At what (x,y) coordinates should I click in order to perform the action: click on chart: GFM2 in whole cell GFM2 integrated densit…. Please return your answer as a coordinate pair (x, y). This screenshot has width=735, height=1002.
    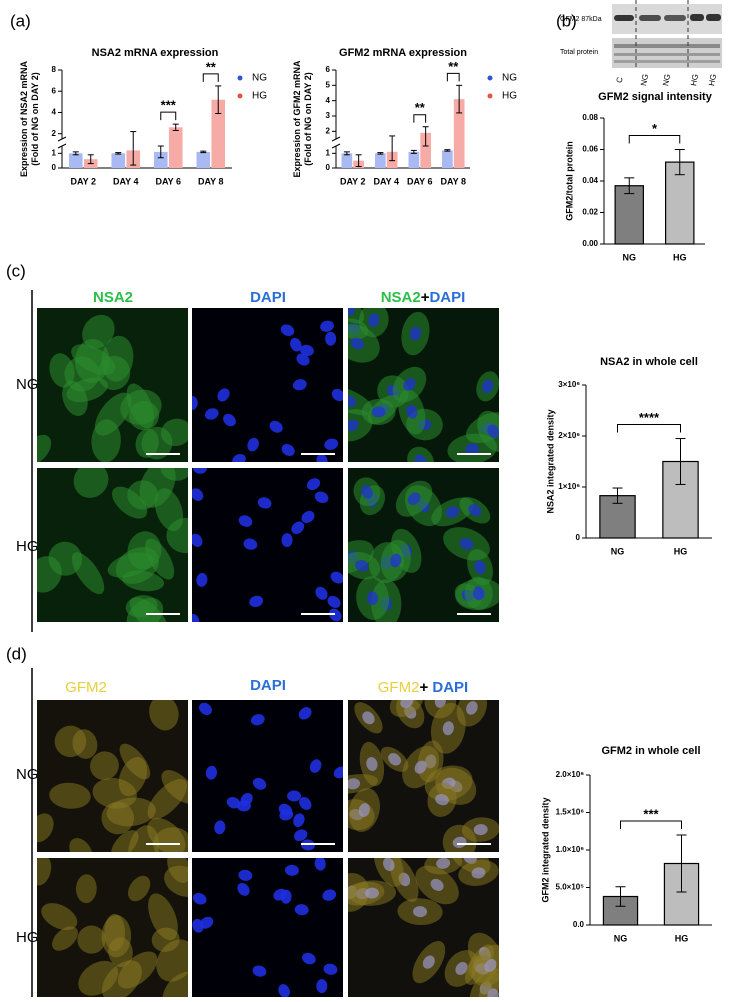
    Looking at the image, I should click on (626, 844).